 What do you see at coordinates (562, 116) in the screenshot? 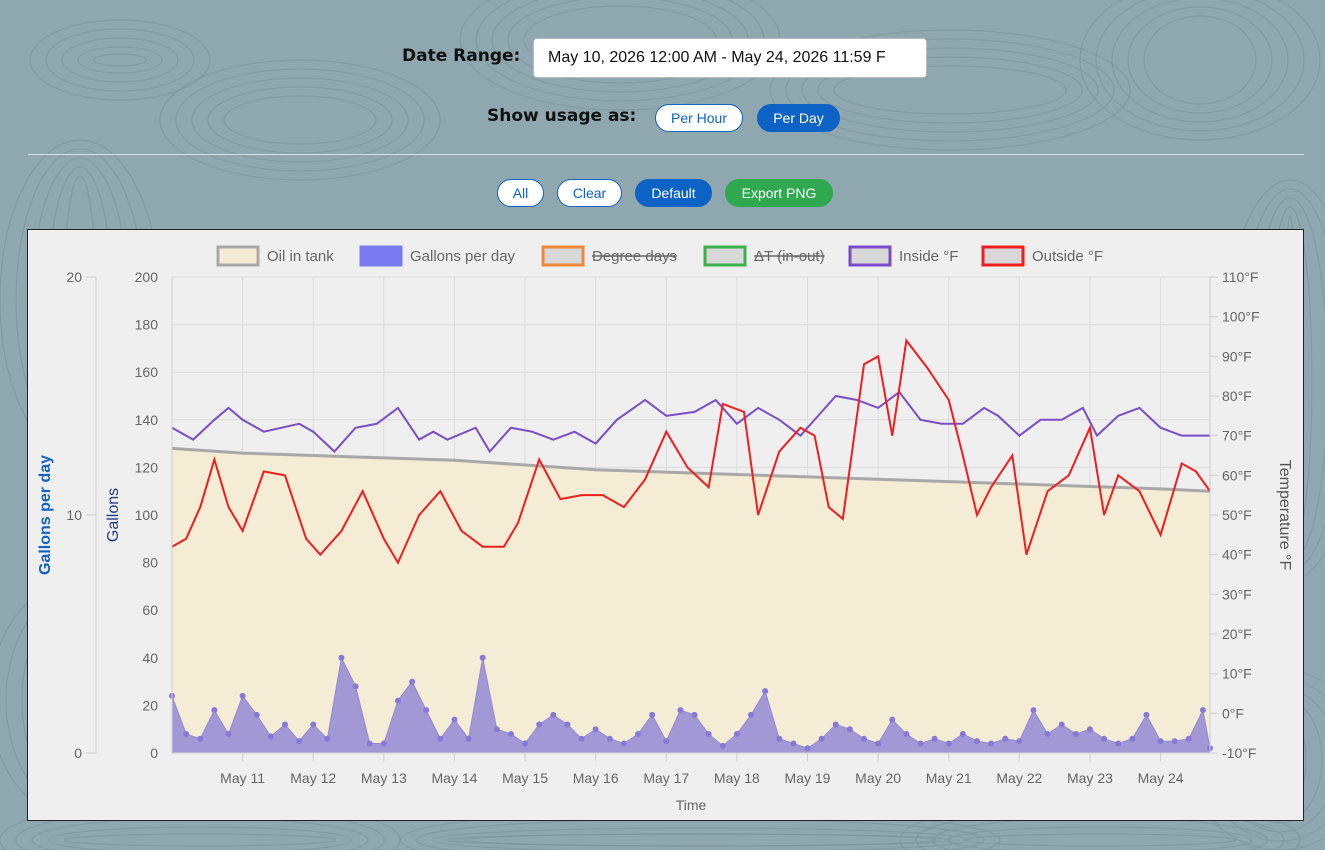
I see `usage-label: Show usage as:` at bounding box center [562, 116].